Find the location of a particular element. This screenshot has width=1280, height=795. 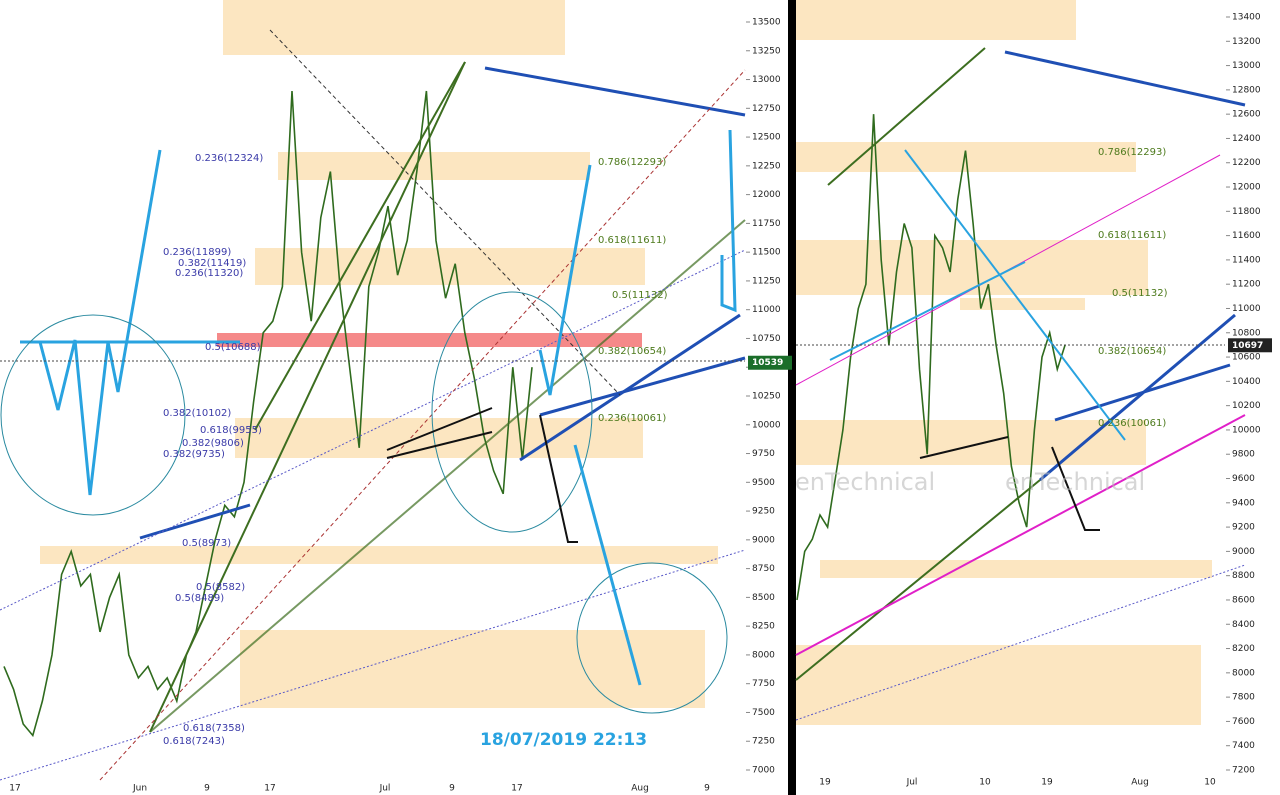

y-tick-label: 8200 is located at coordinates (1243, 649).